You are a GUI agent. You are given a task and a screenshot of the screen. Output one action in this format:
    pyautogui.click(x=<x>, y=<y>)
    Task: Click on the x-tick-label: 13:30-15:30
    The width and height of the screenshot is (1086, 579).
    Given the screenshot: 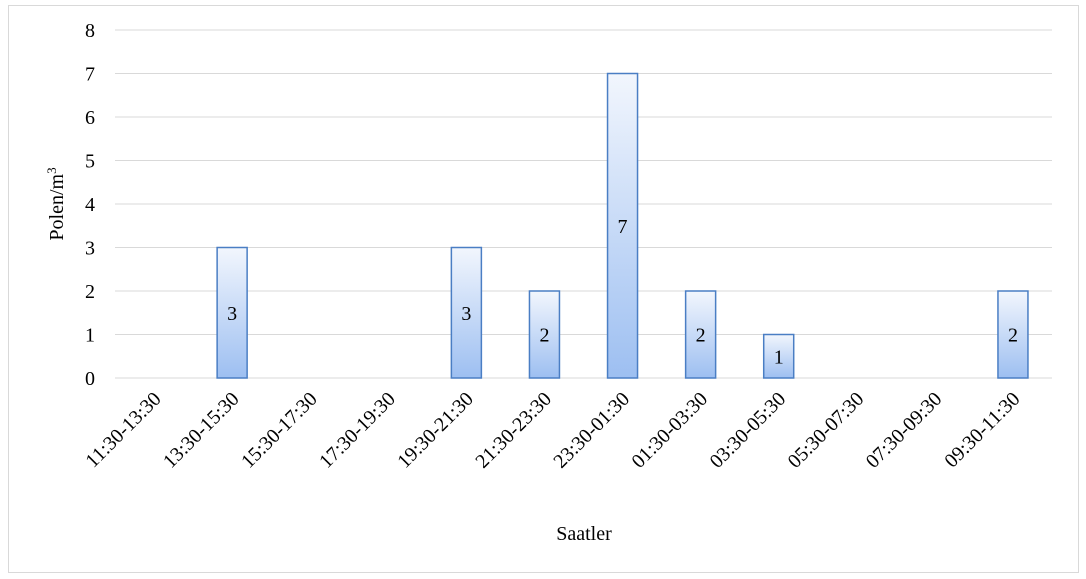 What is the action you would take?
    pyautogui.click(x=201, y=430)
    